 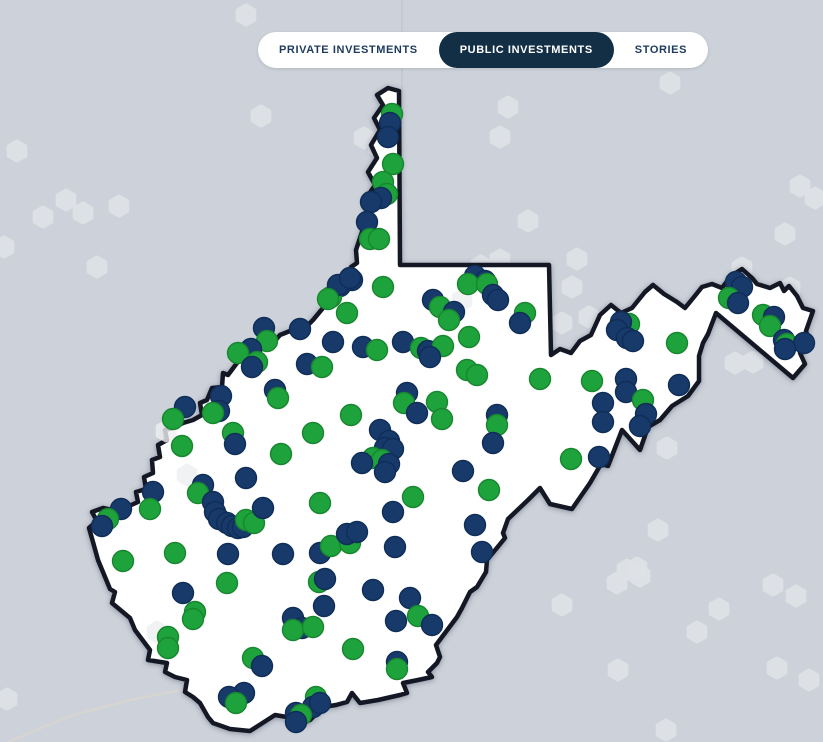 What do you see at coordinates (98, 715) in the screenshot?
I see `basemap-line` at bounding box center [98, 715].